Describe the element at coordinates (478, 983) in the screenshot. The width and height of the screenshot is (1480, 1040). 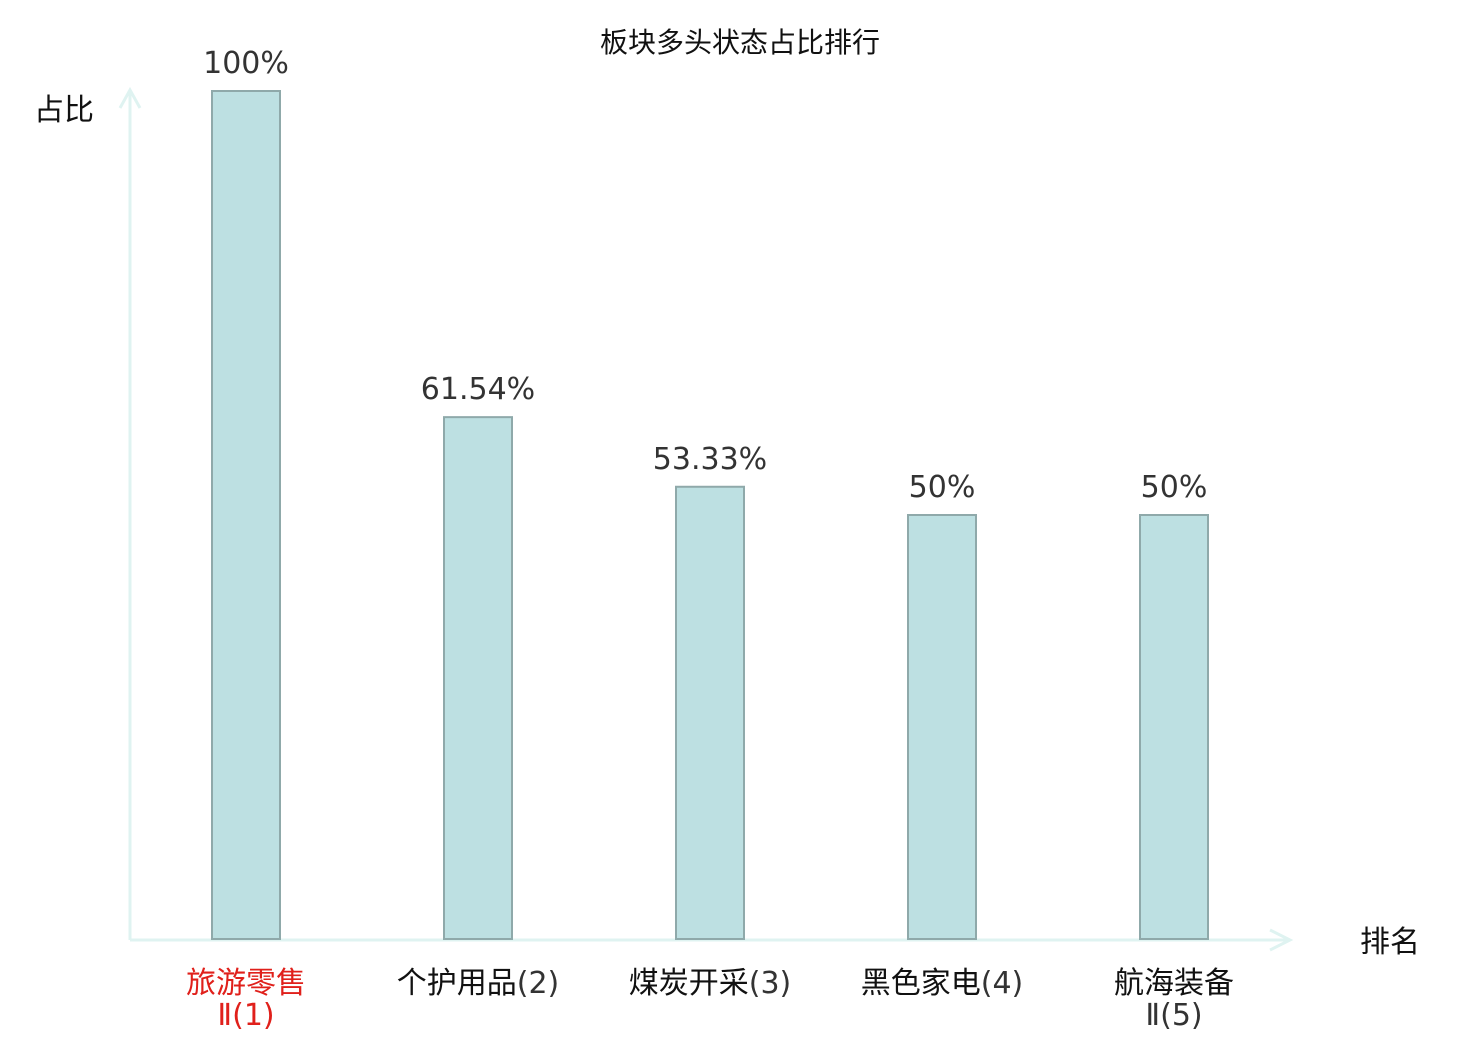
I see `x-tick-label: 个护用品(2)` at that location.